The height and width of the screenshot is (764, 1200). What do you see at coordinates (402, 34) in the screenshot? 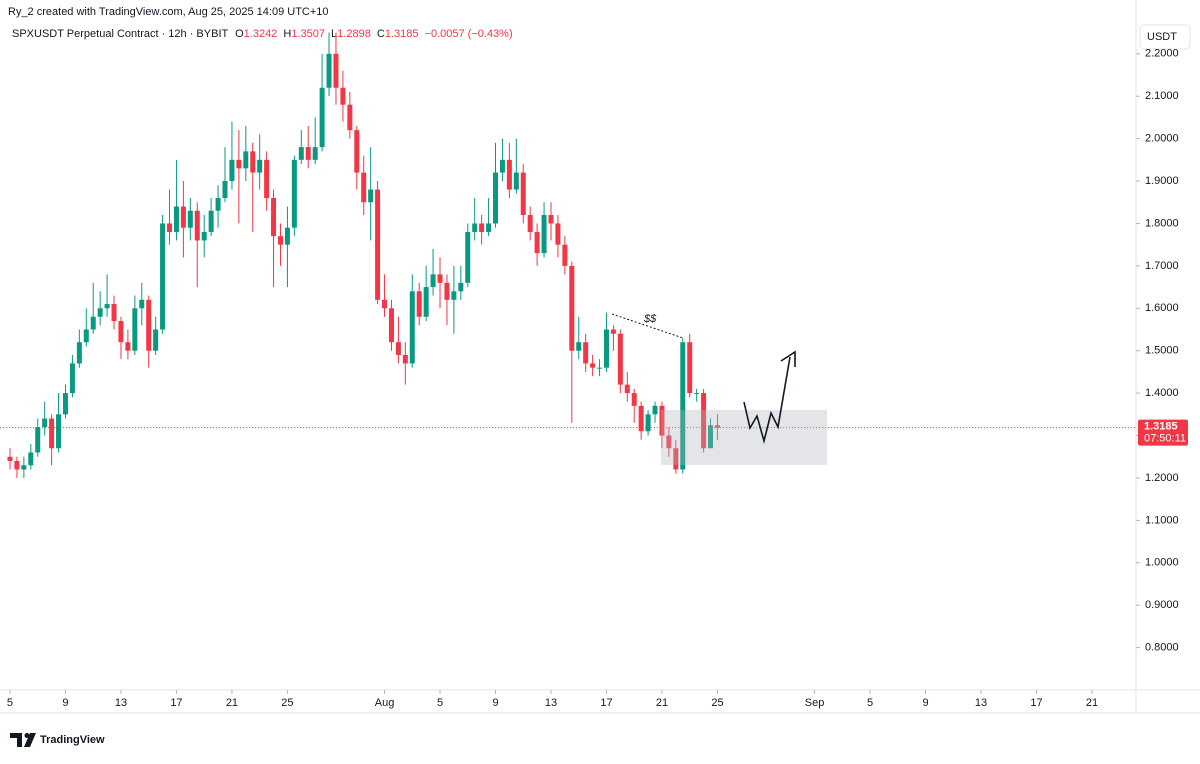
I see `ohlc-value: 1.3185` at bounding box center [402, 34].